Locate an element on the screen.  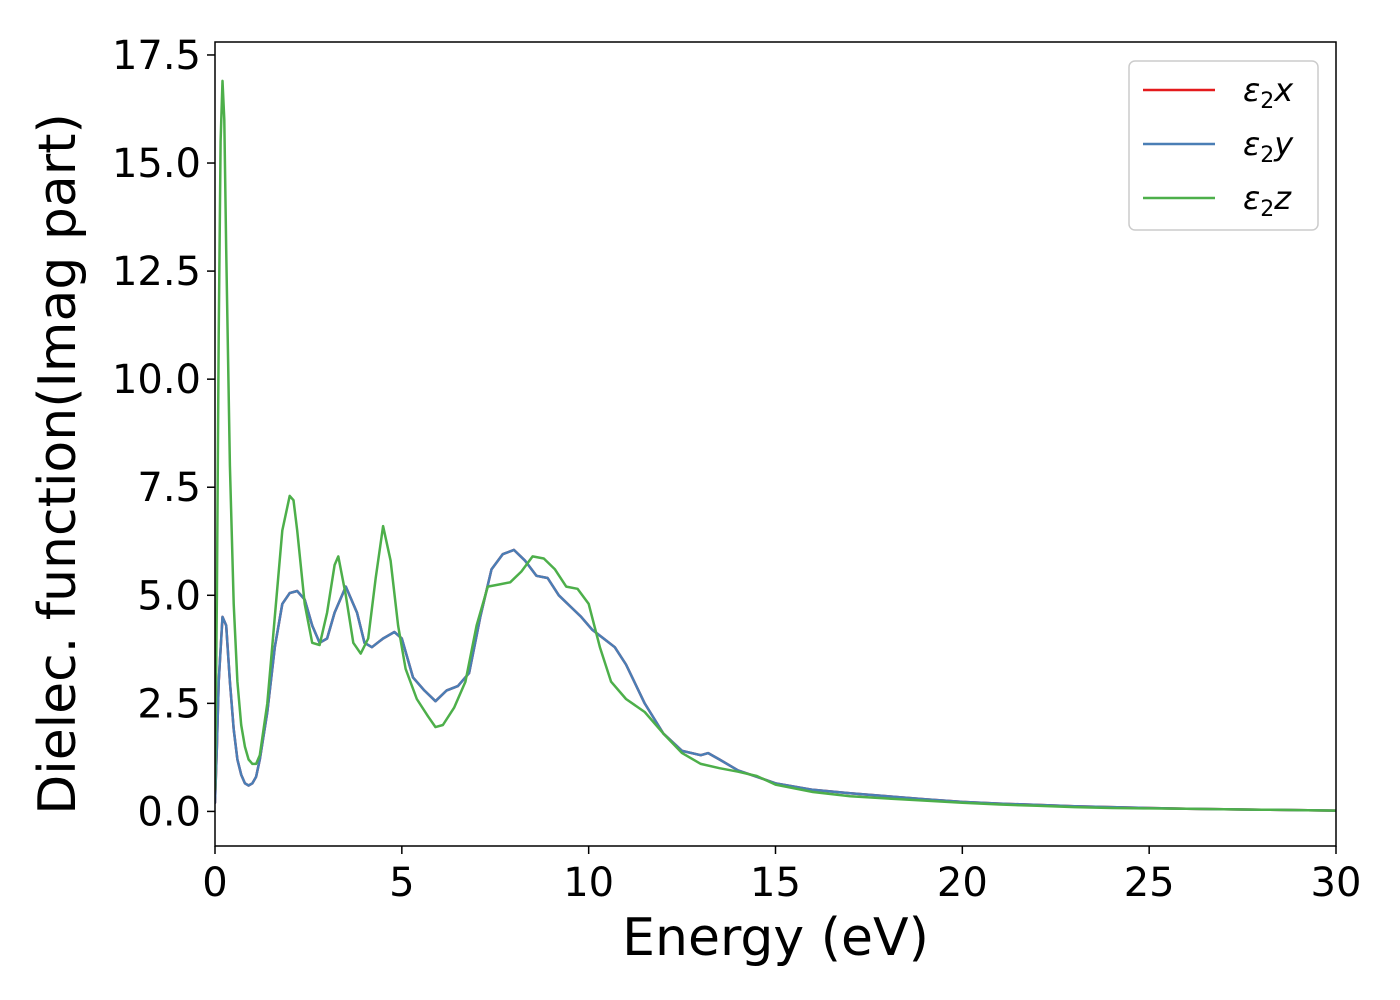
legend-box is located at coordinates (1223, 145).